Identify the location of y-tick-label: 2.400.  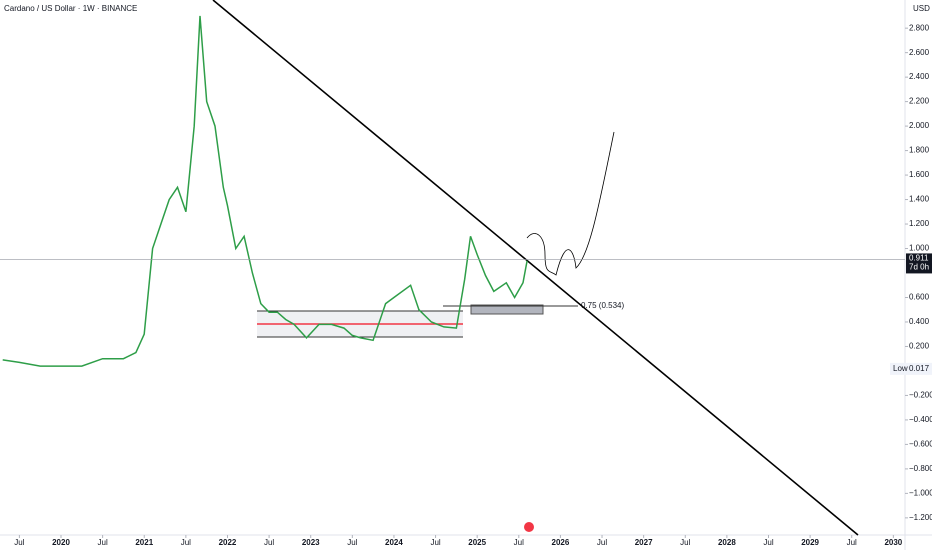
(919, 76).